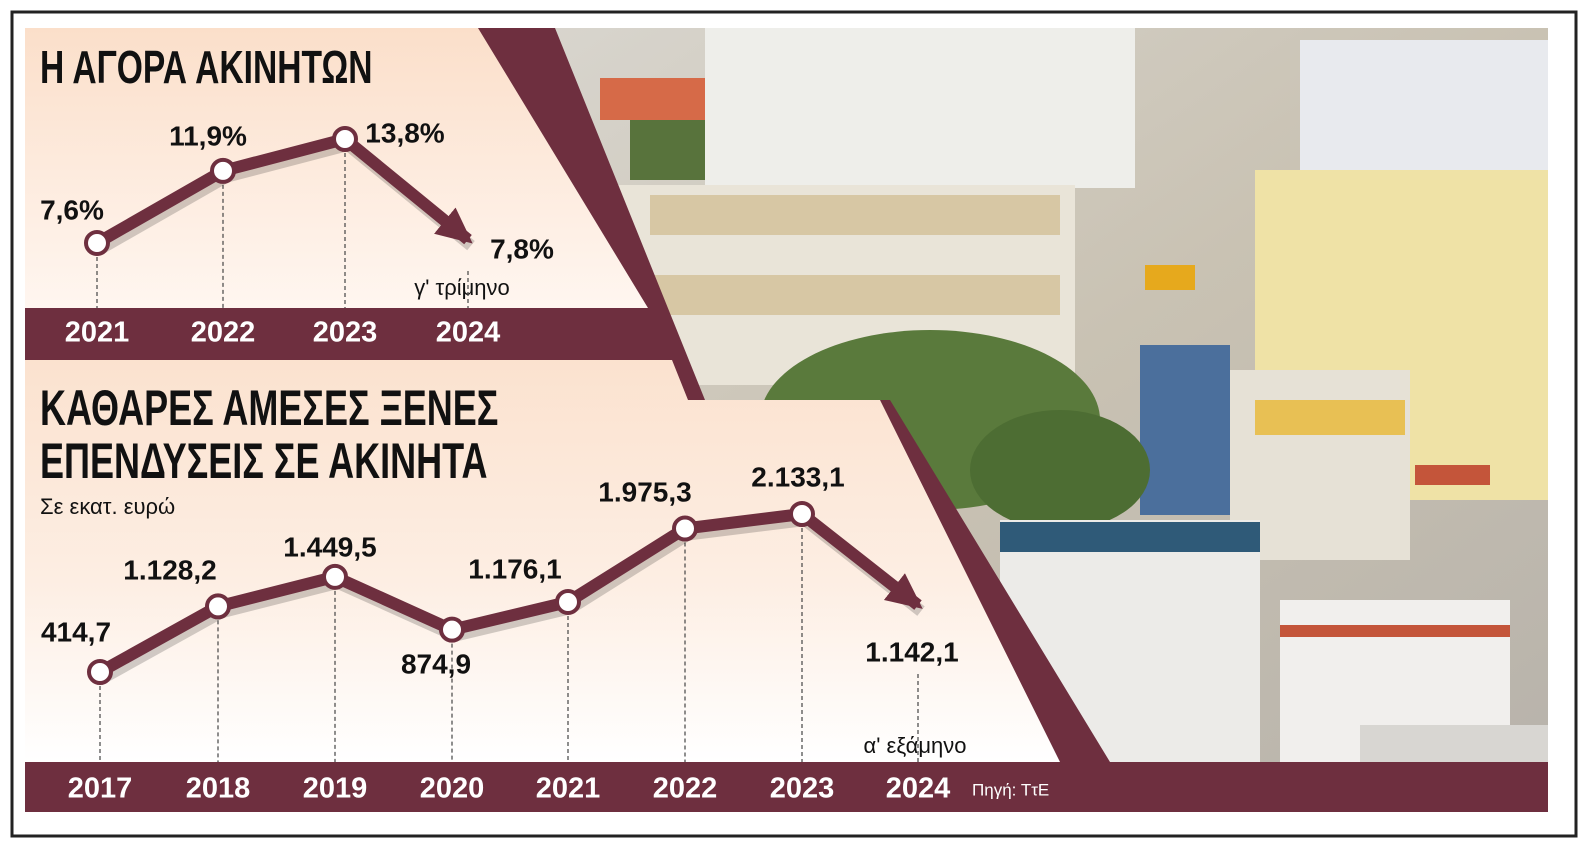 The image size is (1588, 850). Describe the element at coordinates (206, 67) in the screenshot. I see `chart-title: Η ΑΓΟΡΑ ΑΚΙΝΗΤΩΝ` at that location.